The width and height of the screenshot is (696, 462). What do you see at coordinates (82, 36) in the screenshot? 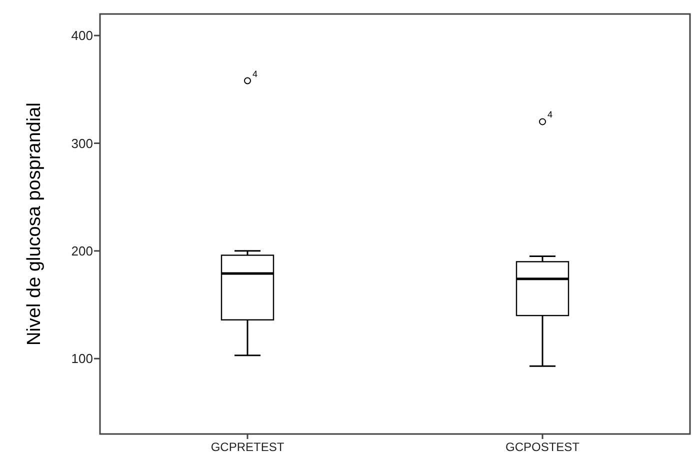
I see `y-tick-label: 400` at bounding box center [82, 36].